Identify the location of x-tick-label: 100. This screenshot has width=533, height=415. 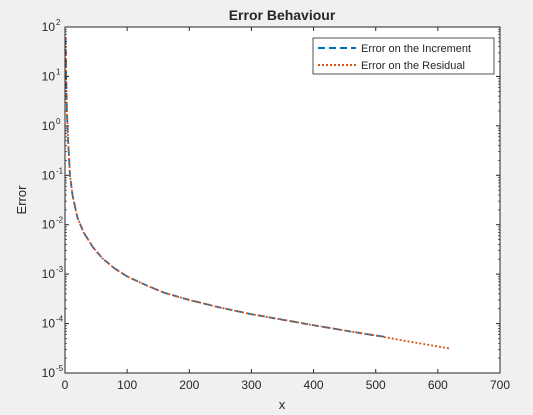
(127, 385).